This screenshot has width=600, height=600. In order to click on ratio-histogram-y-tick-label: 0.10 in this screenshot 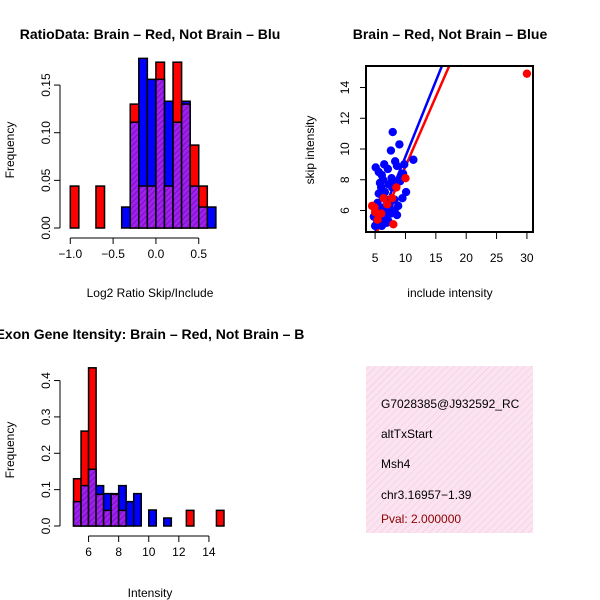, I will do `click(46, 133)`.